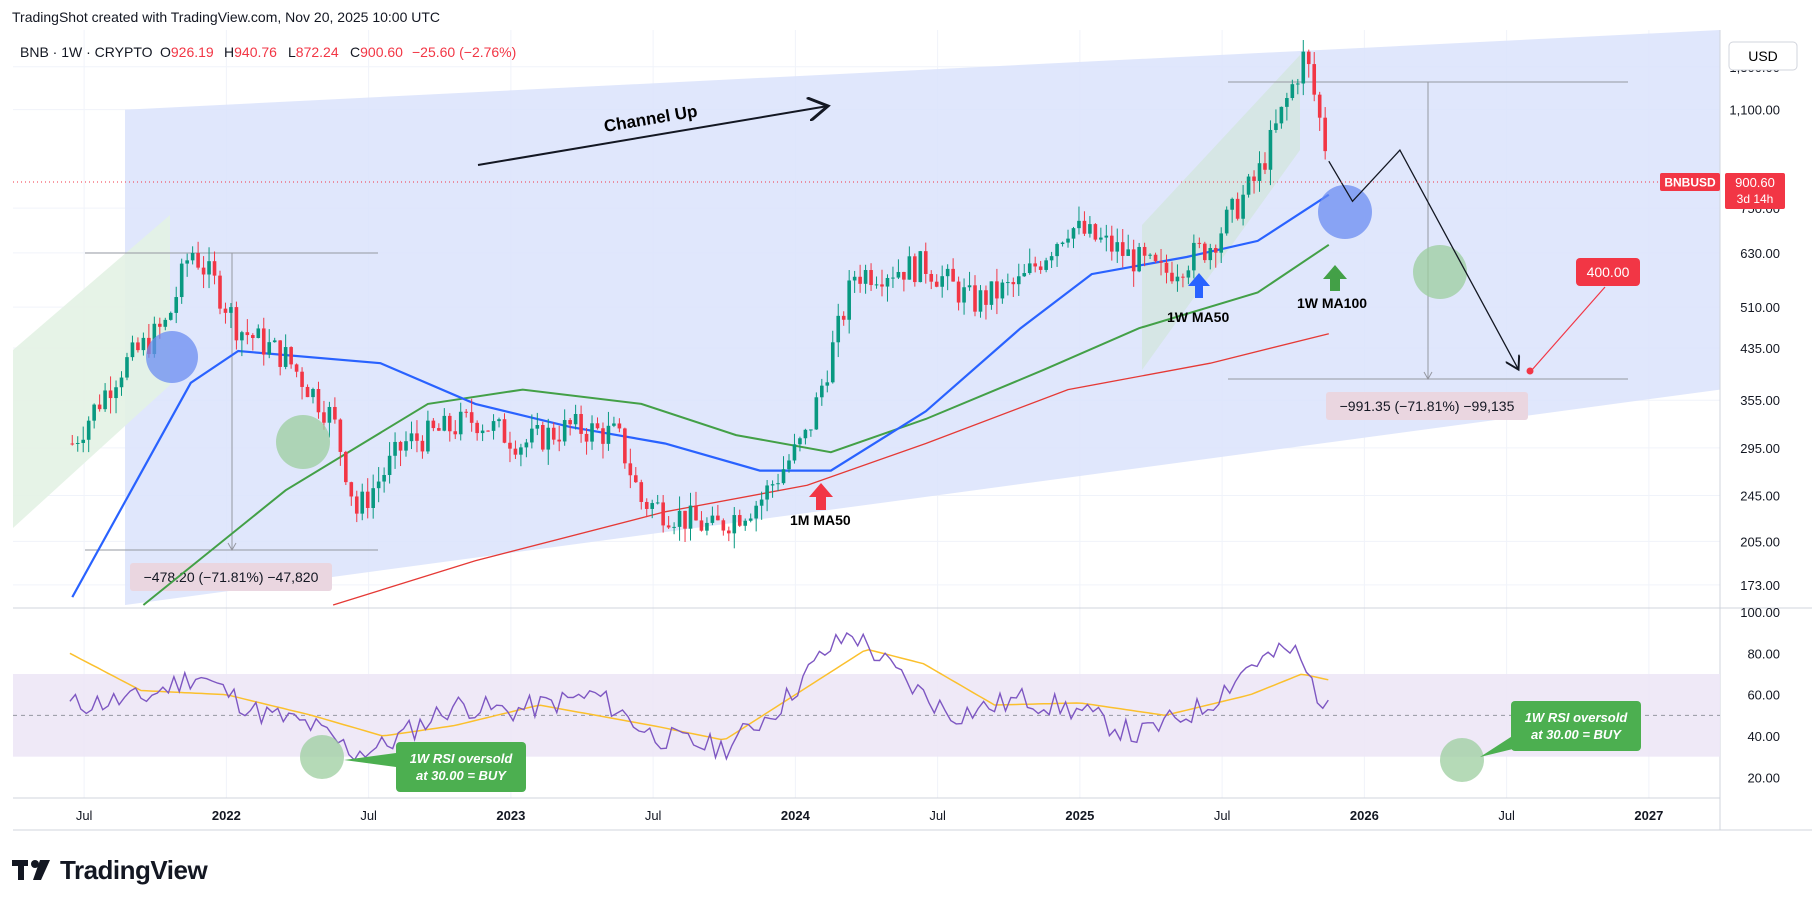  Describe the element at coordinates (1755, 199) in the screenshot. I see `bar-countdown-text: 3d 14h` at that location.